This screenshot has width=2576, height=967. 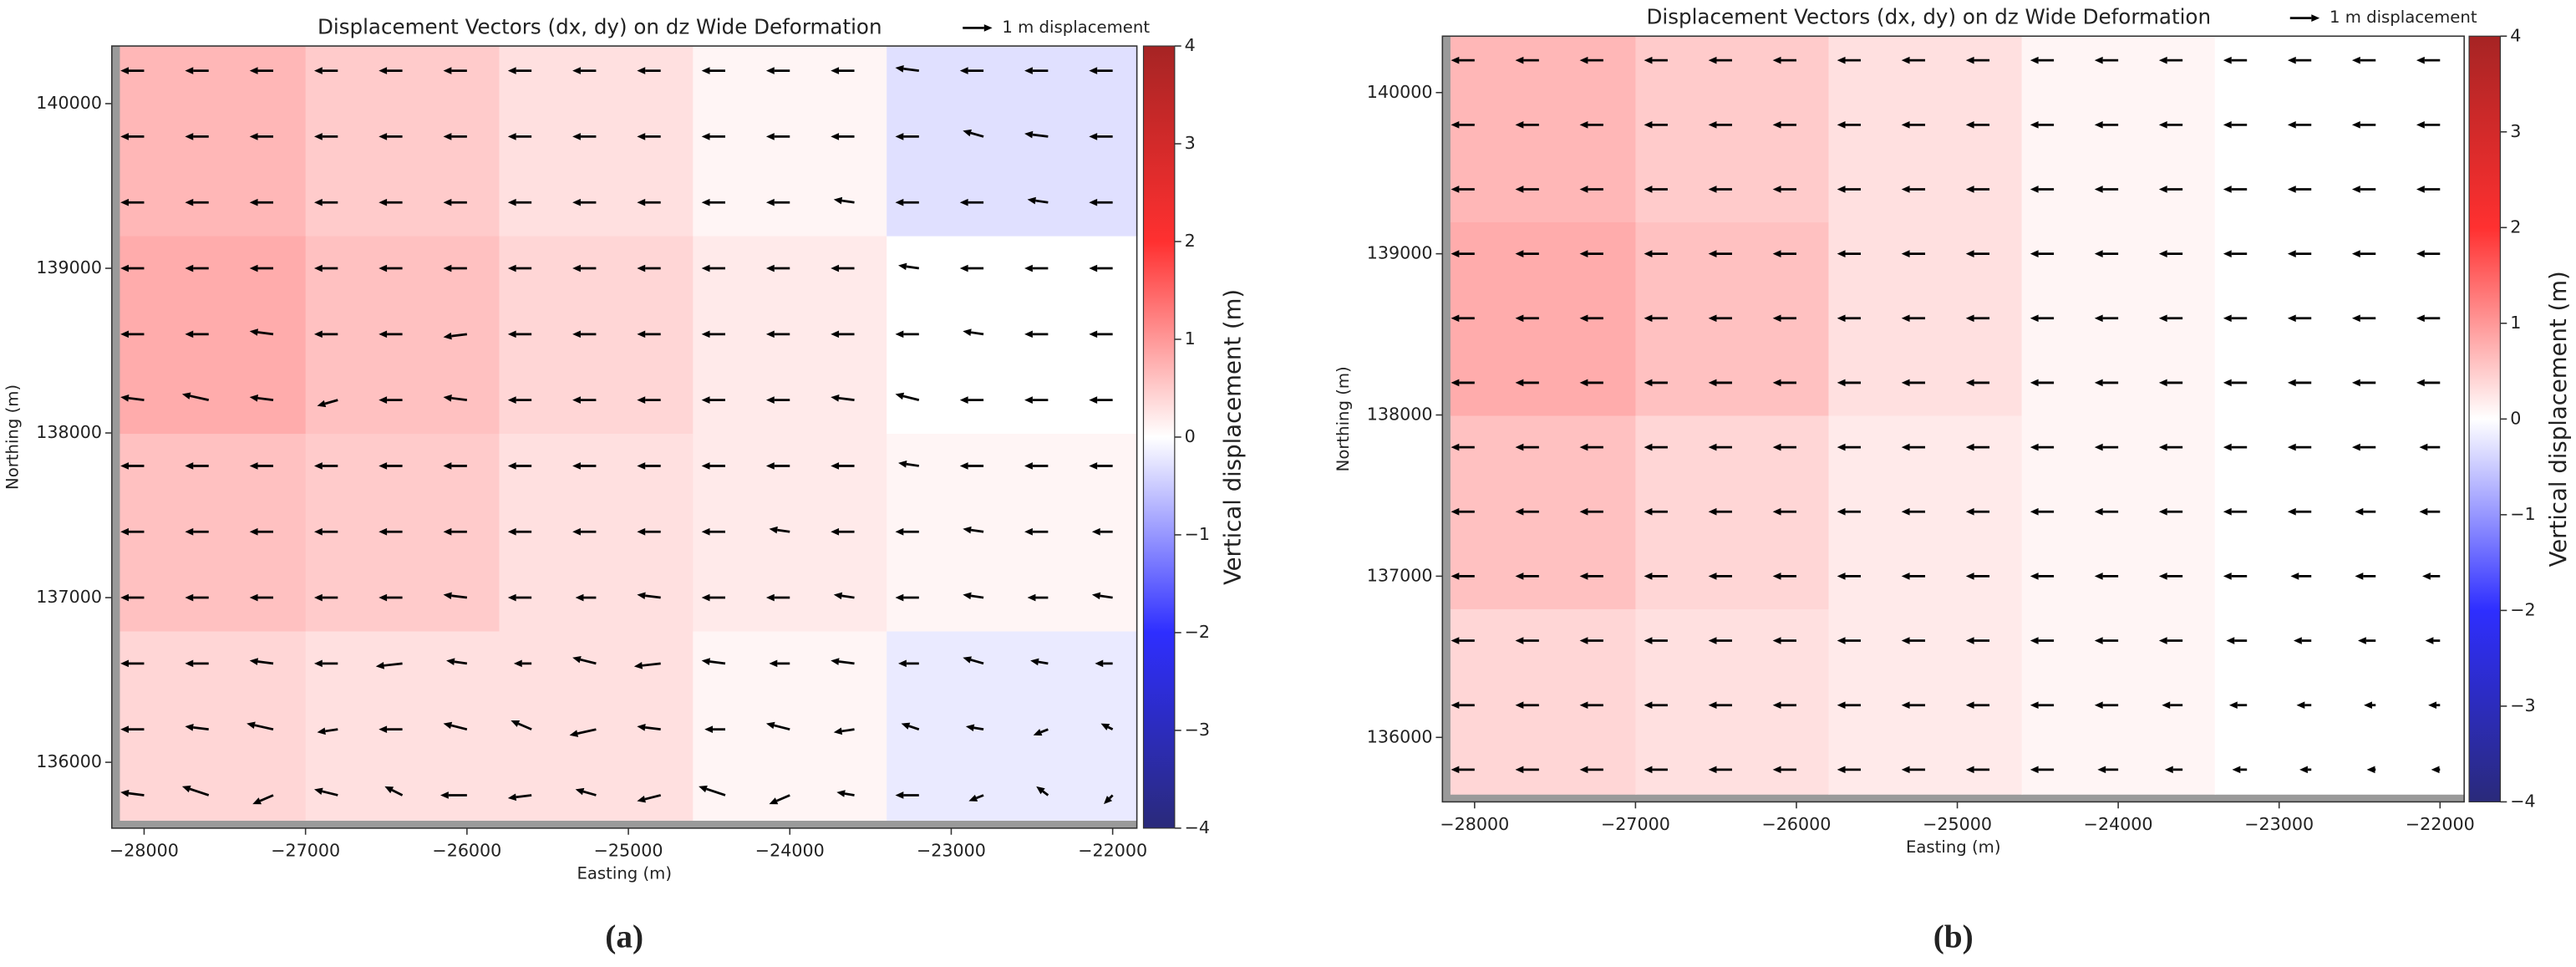 What do you see at coordinates (466, 850) in the screenshot?
I see `x-tick-label: −26000` at bounding box center [466, 850].